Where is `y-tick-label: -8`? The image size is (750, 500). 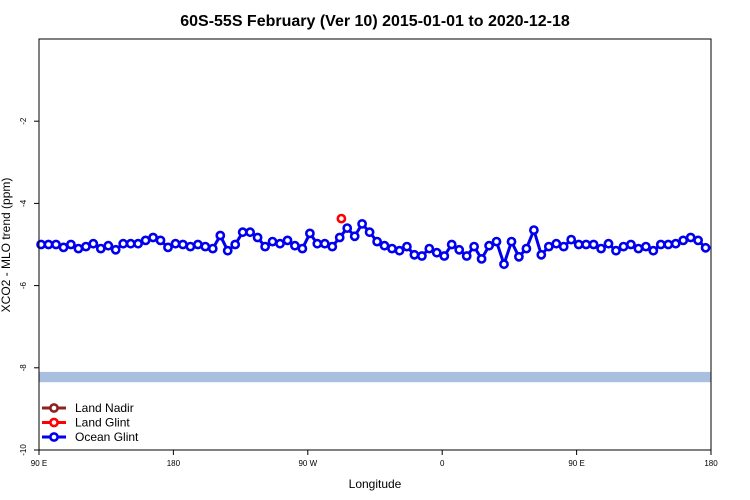 y-tick-label: -8 is located at coordinates (23, 368).